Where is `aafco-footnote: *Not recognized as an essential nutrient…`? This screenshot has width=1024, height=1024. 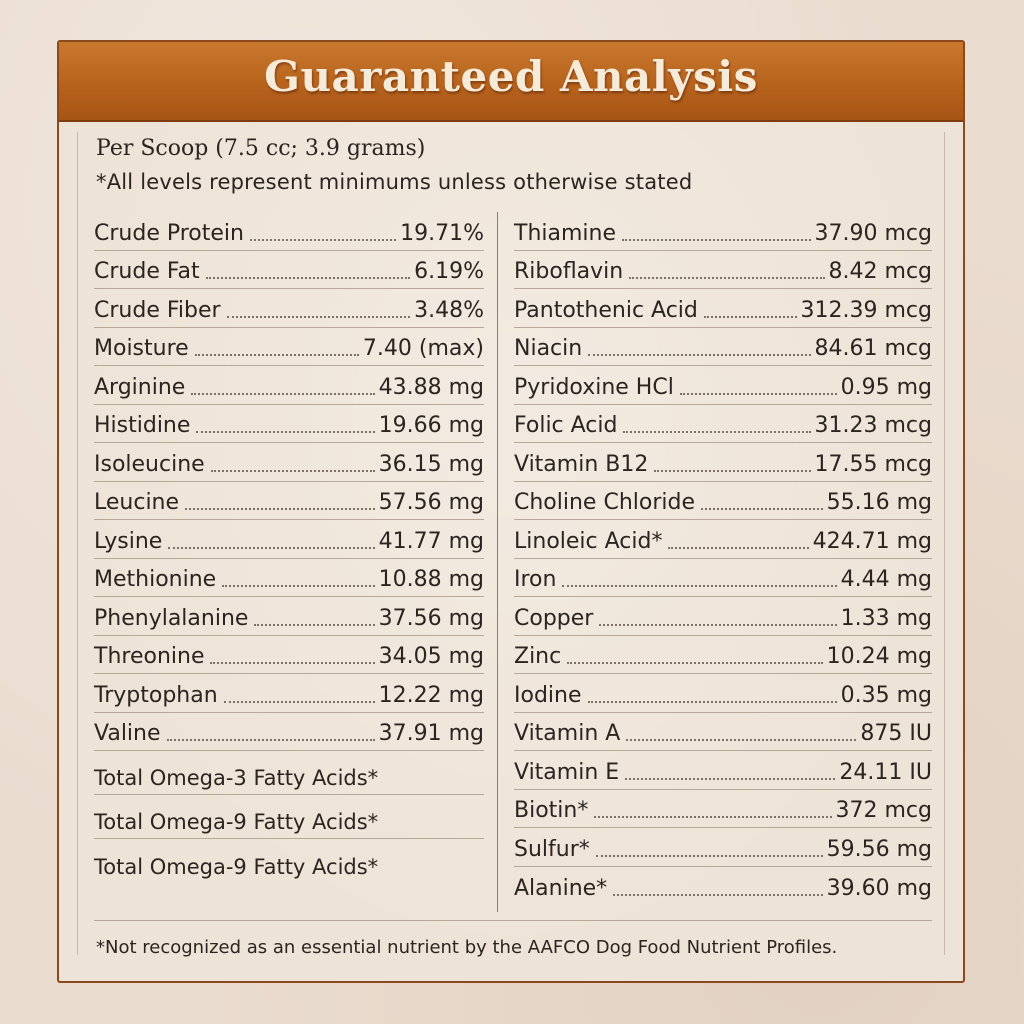 aafco-footnote: *Not recognized as an essential nutrient… is located at coordinates (467, 947).